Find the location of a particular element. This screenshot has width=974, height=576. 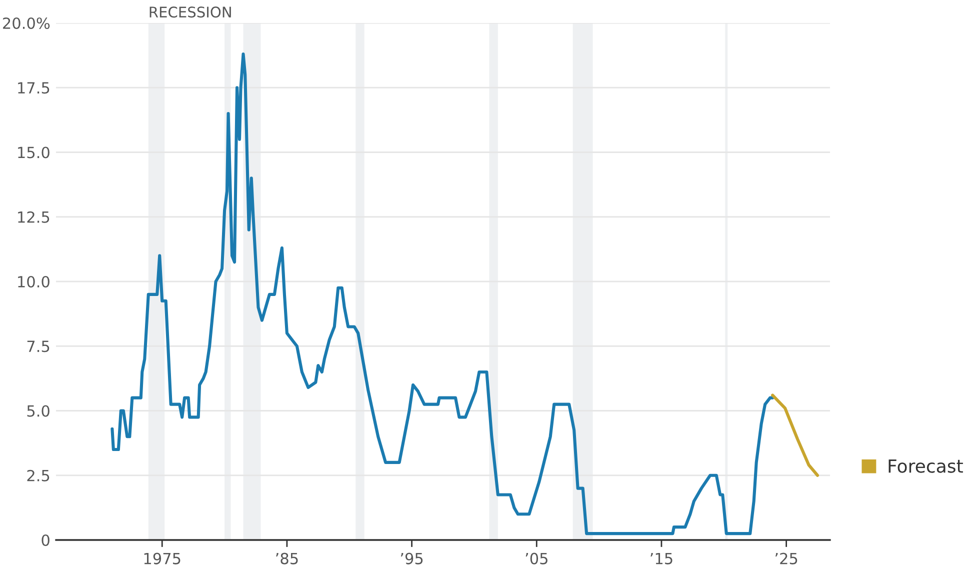

x-tick-label: ’15 is located at coordinates (661, 558).